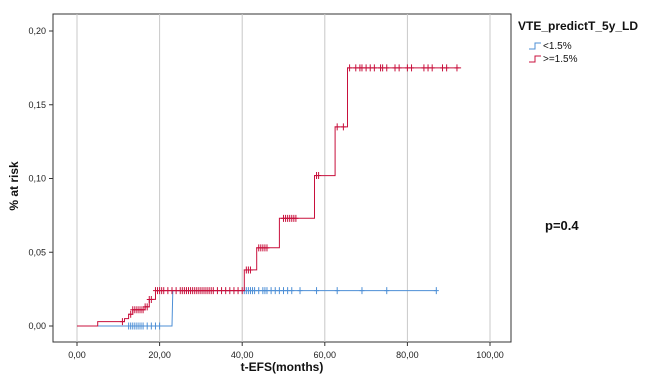 This screenshot has width=651, height=376. Describe the element at coordinates (242, 355) in the screenshot. I see `x-tick-label: 40,00` at that location.